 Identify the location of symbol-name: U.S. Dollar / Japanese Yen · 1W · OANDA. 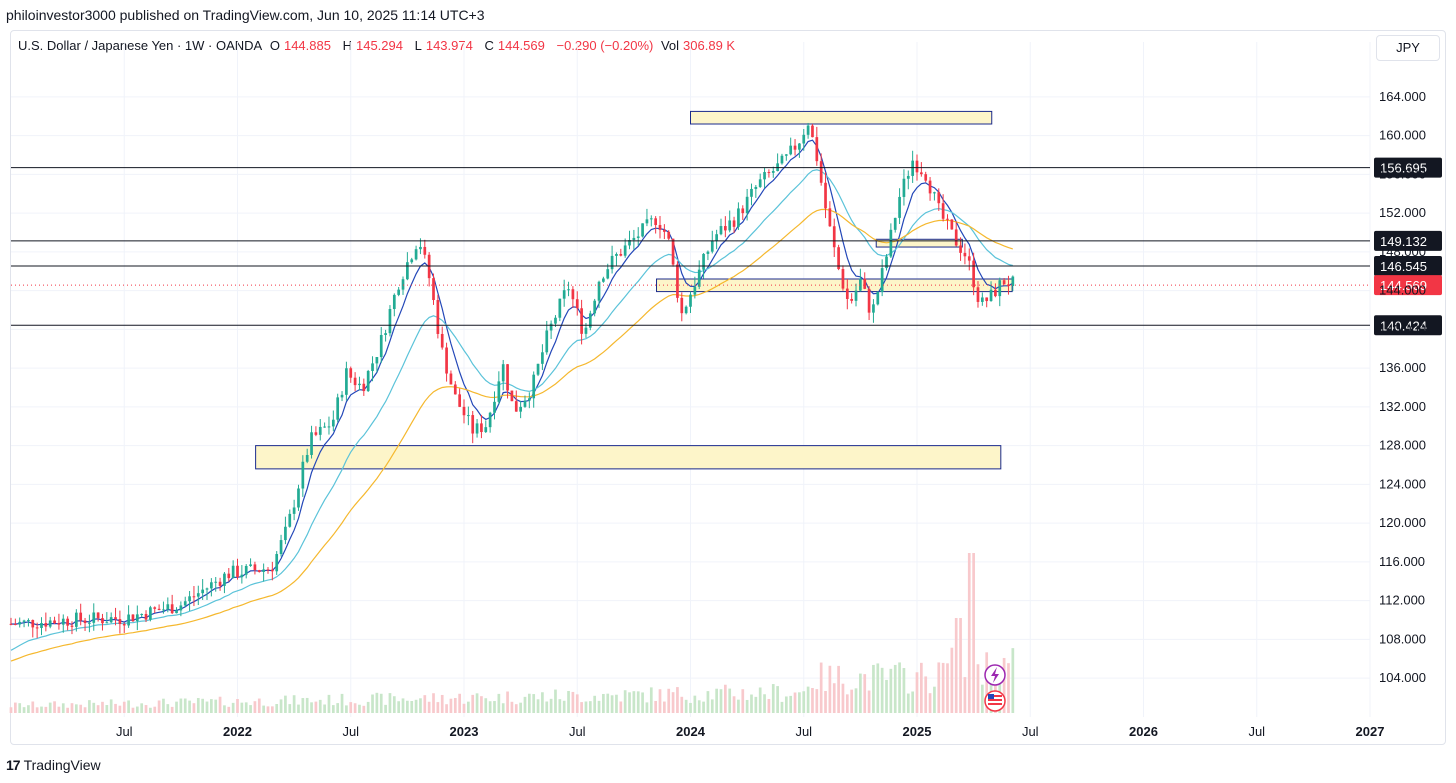
(140, 45).